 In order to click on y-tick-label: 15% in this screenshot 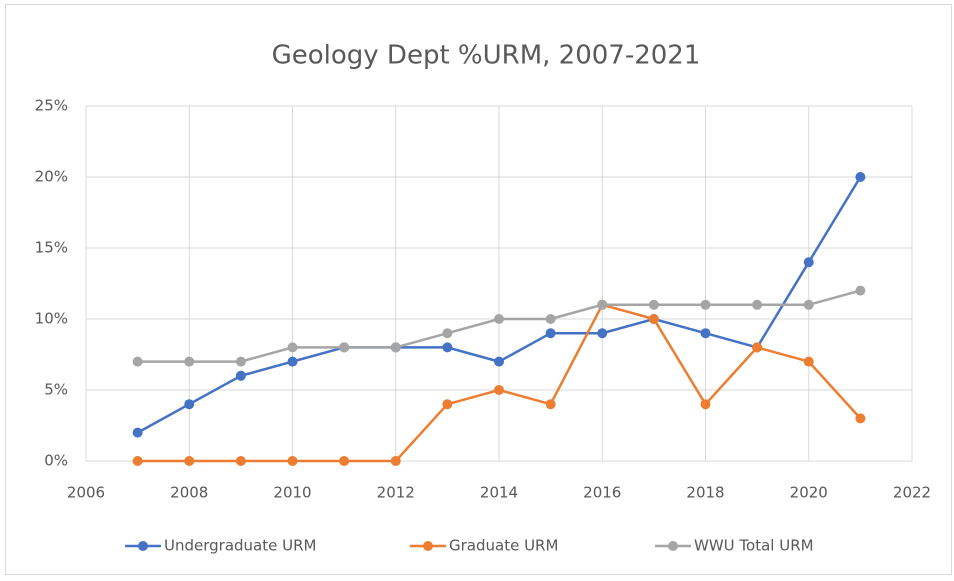, I will do `click(51, 248)`.